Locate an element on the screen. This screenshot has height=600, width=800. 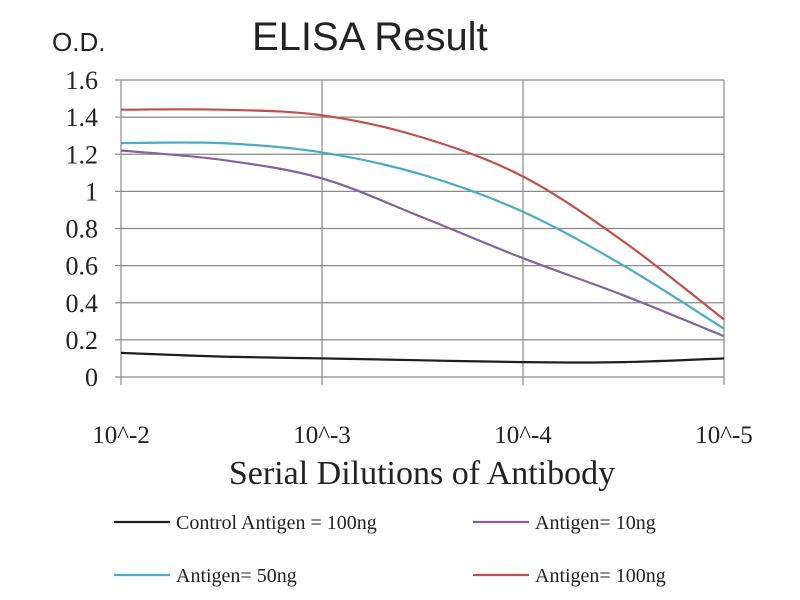
x-tick-label: 10^-2 is located at coordinates (121, 435).